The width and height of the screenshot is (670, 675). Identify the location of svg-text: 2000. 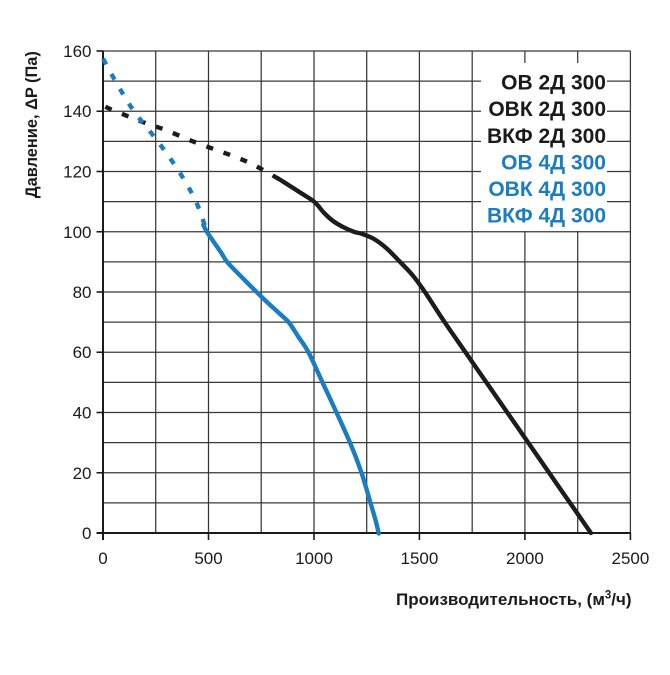
(525, 558).